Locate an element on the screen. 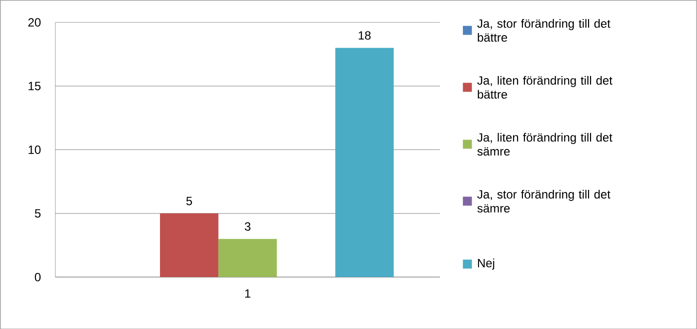 The height and width of the screenshot is (329, 697). y-tick-label: 0 is located at coordinates (37, 277).